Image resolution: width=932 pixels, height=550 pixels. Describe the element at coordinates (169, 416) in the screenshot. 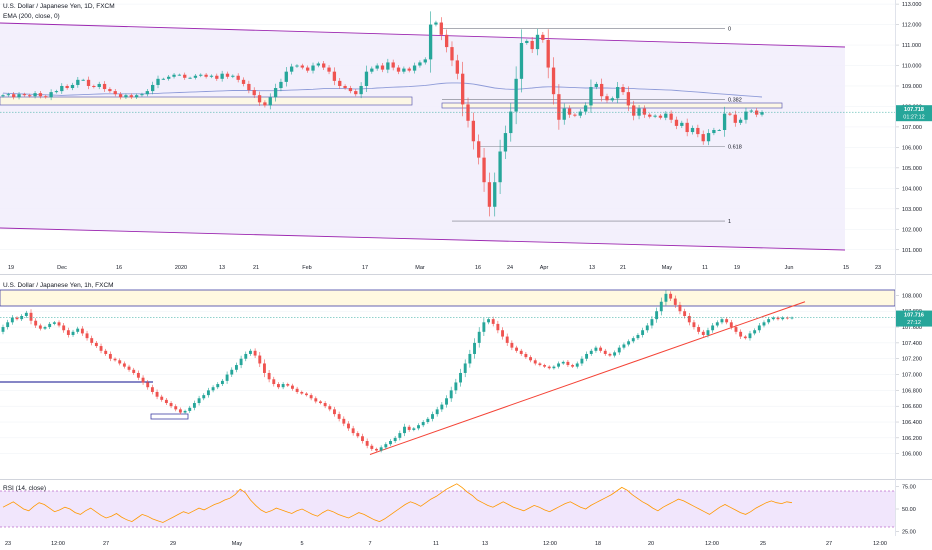

I see `hourly-small-box` at that location.